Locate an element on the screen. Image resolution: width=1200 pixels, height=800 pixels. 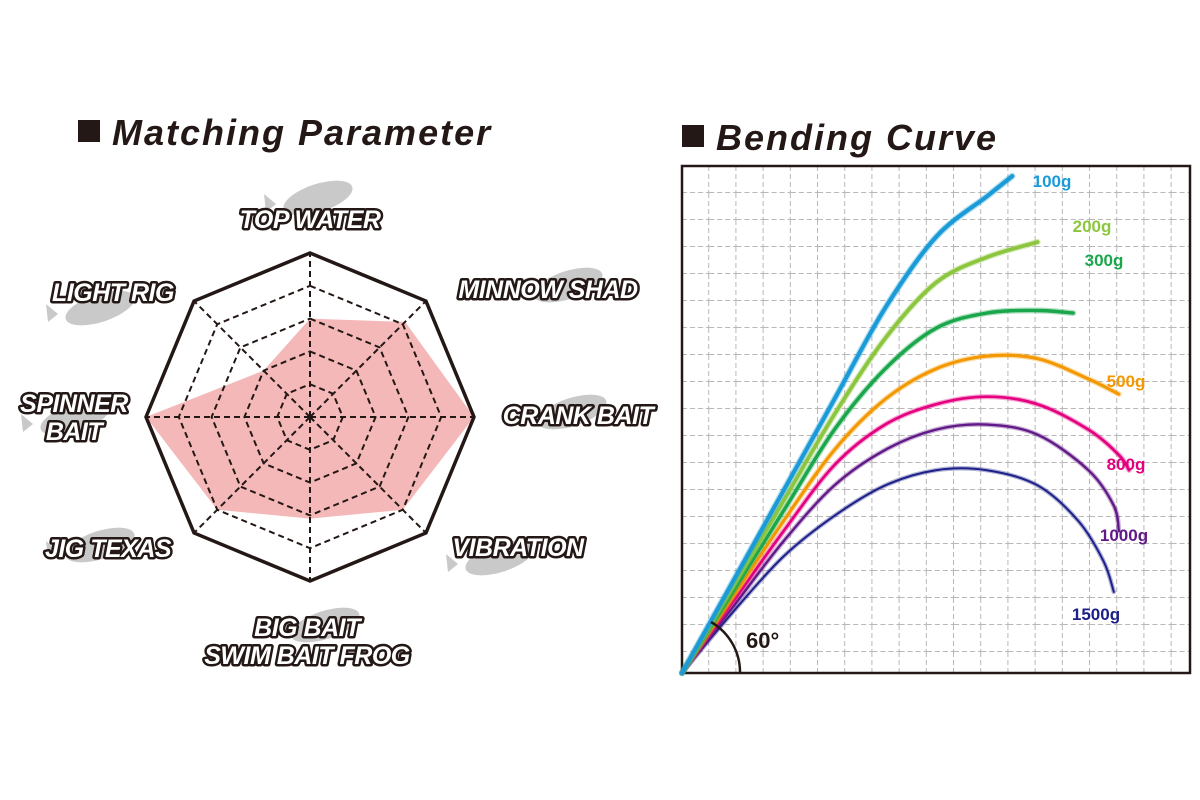
radar-axis-label: VIBRATION is located at coordinates (518, 548).